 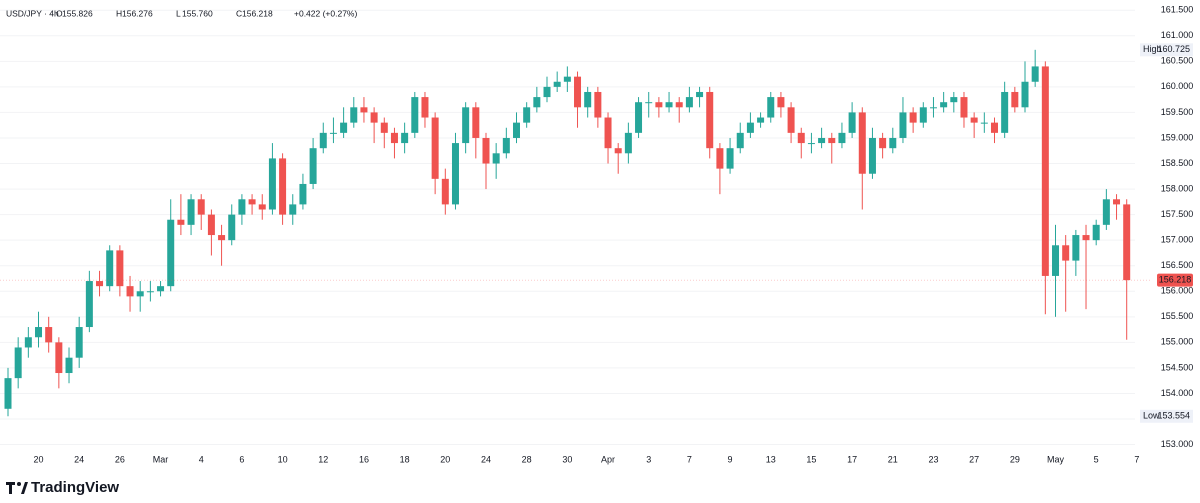 What do you see at coordinates (1175, 280) in the screenshot?
I see `current-price-box` at bounding box center [1175, 280].